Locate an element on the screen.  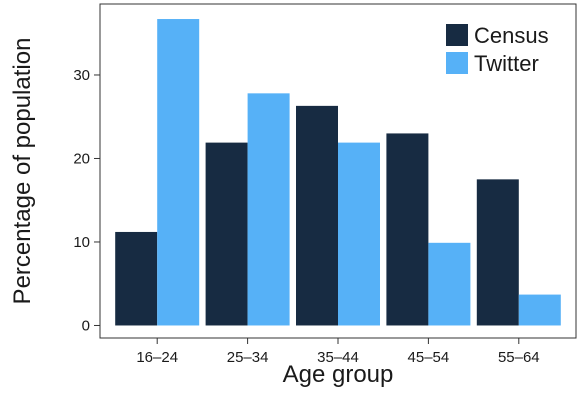
x-axis-title: Age group is located at coordinates (338, 374).